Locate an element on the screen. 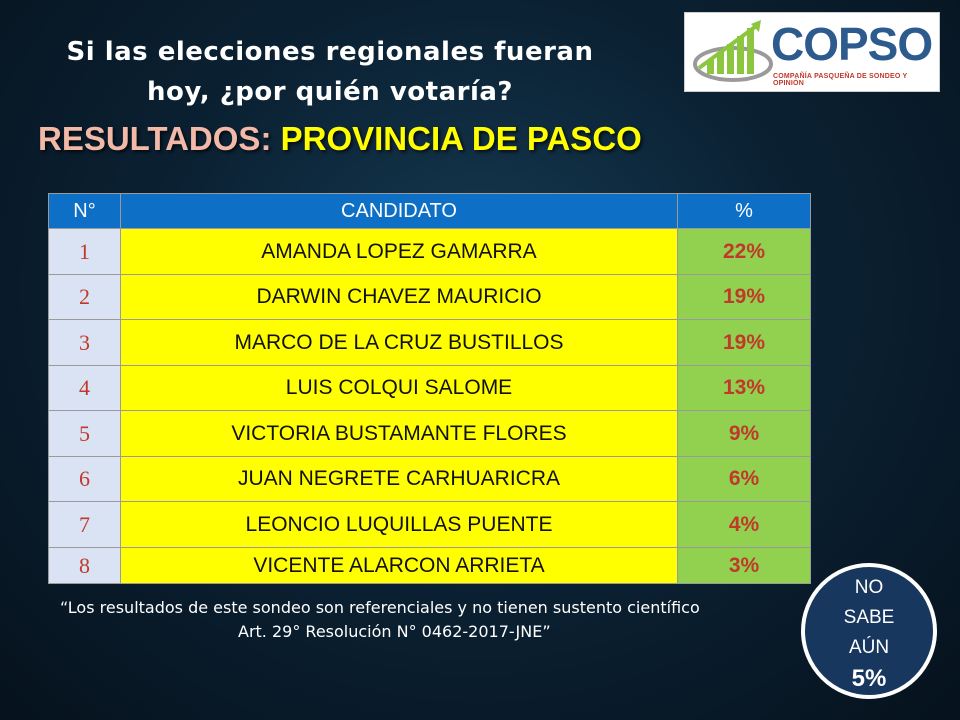 Image resolution: width=960 pixels, height=720 pixels. undecided-badge: NO SABE AÚN 5% is located at coordinates (869, 631).